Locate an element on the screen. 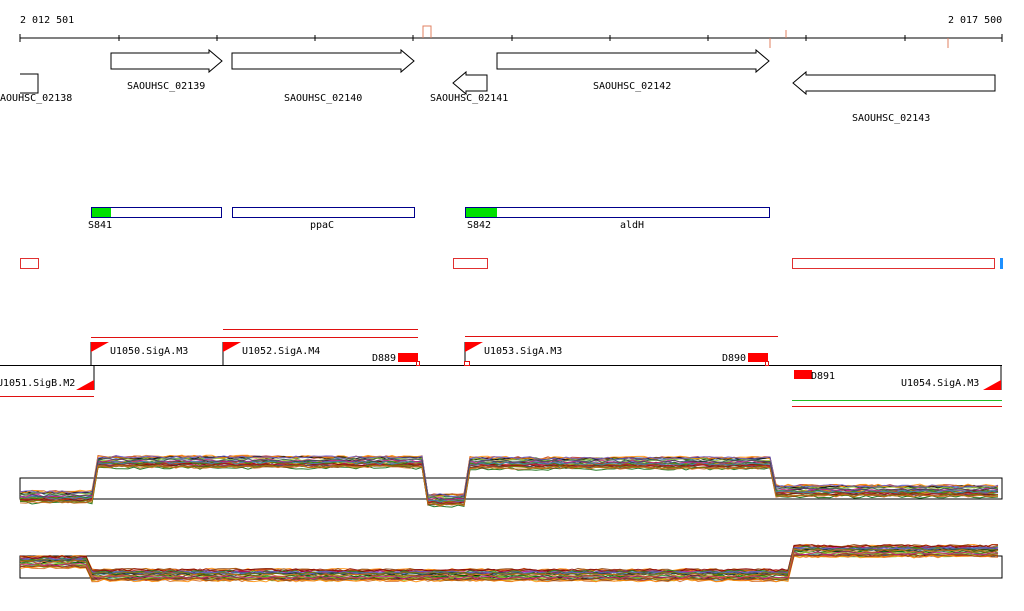 Image resolution: width=1024 pixels, height=611 pixels. promoter-label: U1052.SigA.M4 is located at coordinates (281, 351).